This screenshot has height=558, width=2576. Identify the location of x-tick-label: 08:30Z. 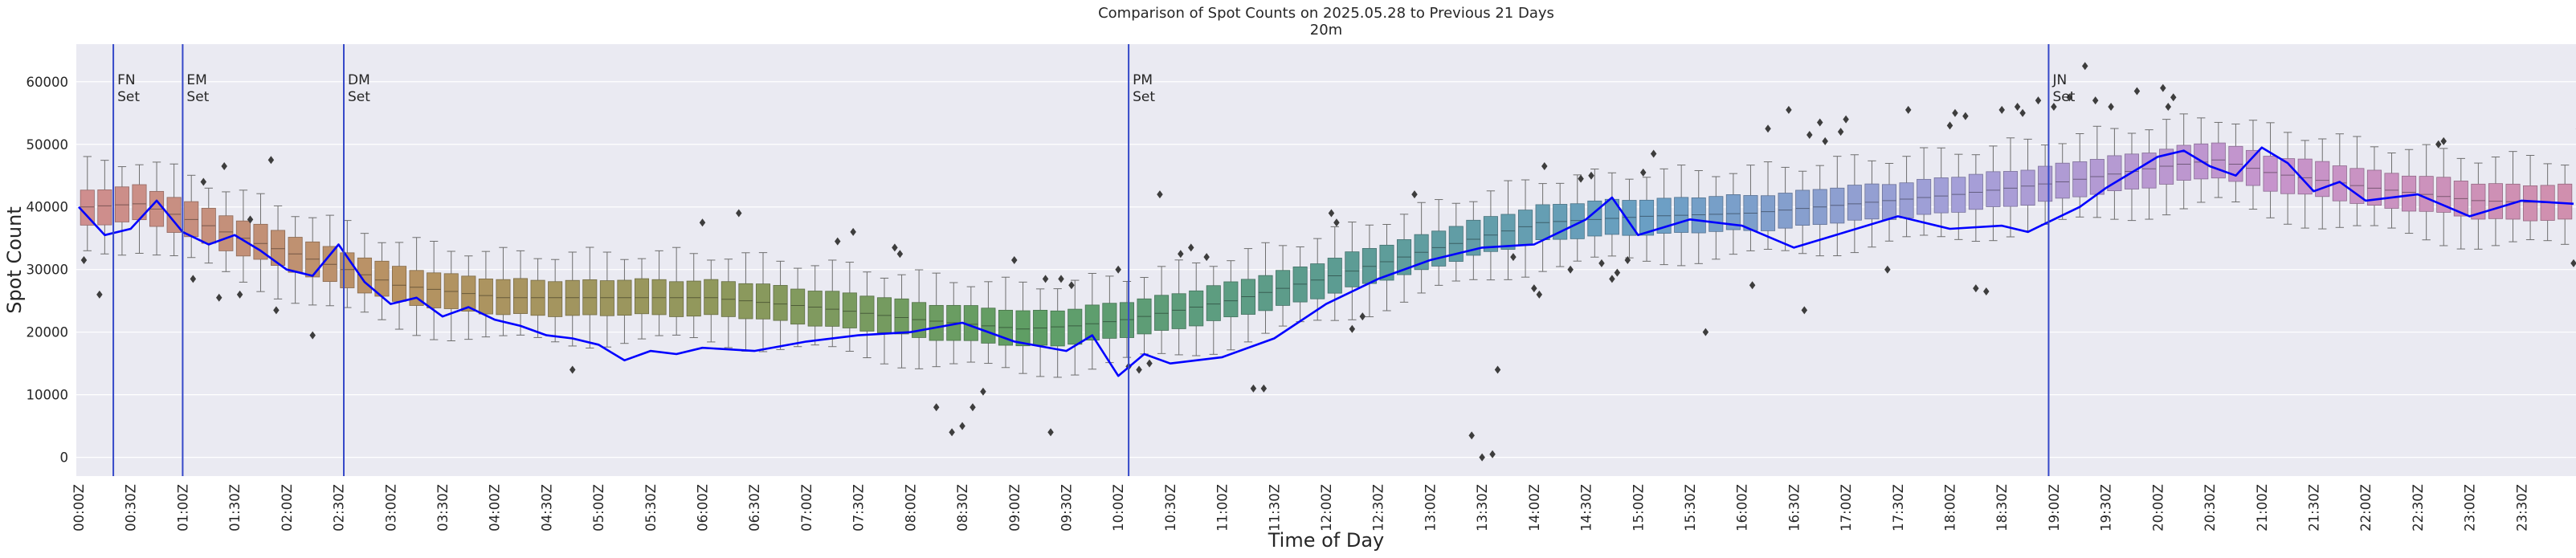
(962, 508).